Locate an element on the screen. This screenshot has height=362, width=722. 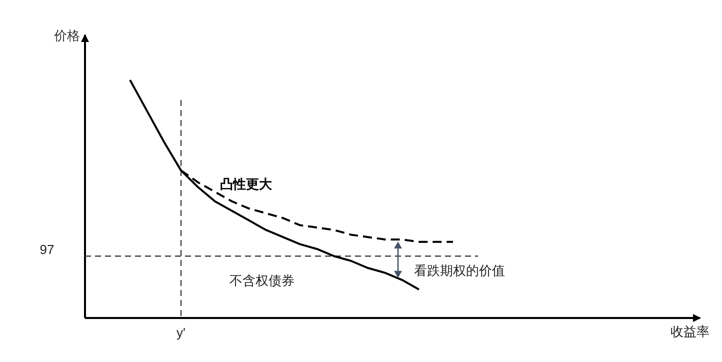
annotation: 不含权债券 is located at coordinates (262, 280).